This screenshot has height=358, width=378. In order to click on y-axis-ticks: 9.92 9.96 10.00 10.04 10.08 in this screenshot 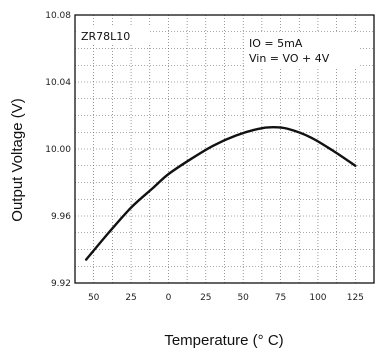, I will do `click(58, 150)`.